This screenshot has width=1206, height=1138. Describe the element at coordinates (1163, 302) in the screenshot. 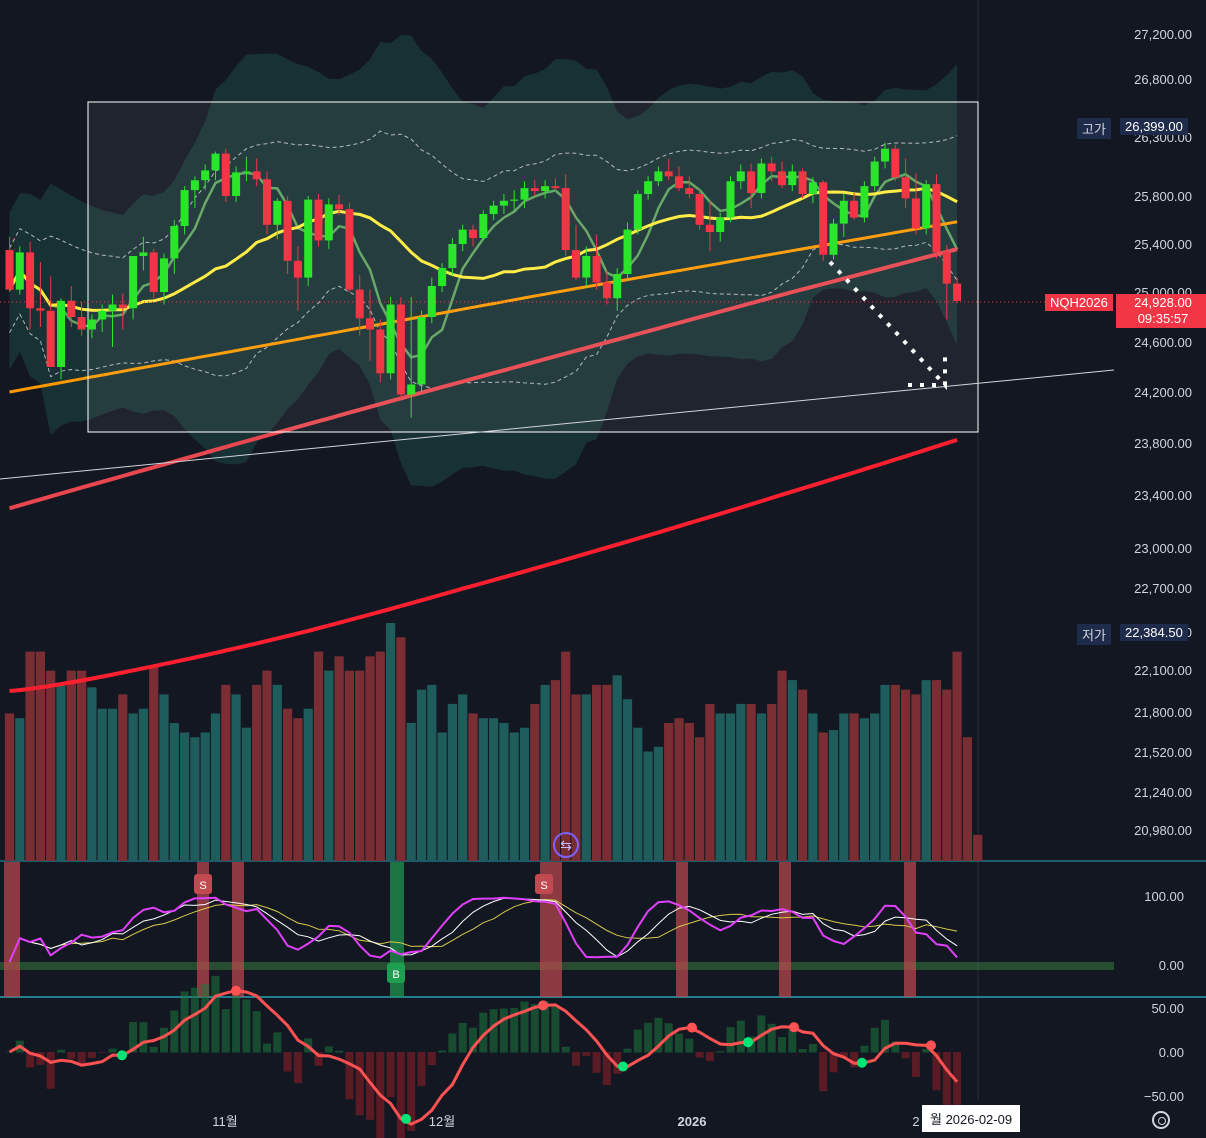

I see `last-price-value: 24,928.00` at that location.